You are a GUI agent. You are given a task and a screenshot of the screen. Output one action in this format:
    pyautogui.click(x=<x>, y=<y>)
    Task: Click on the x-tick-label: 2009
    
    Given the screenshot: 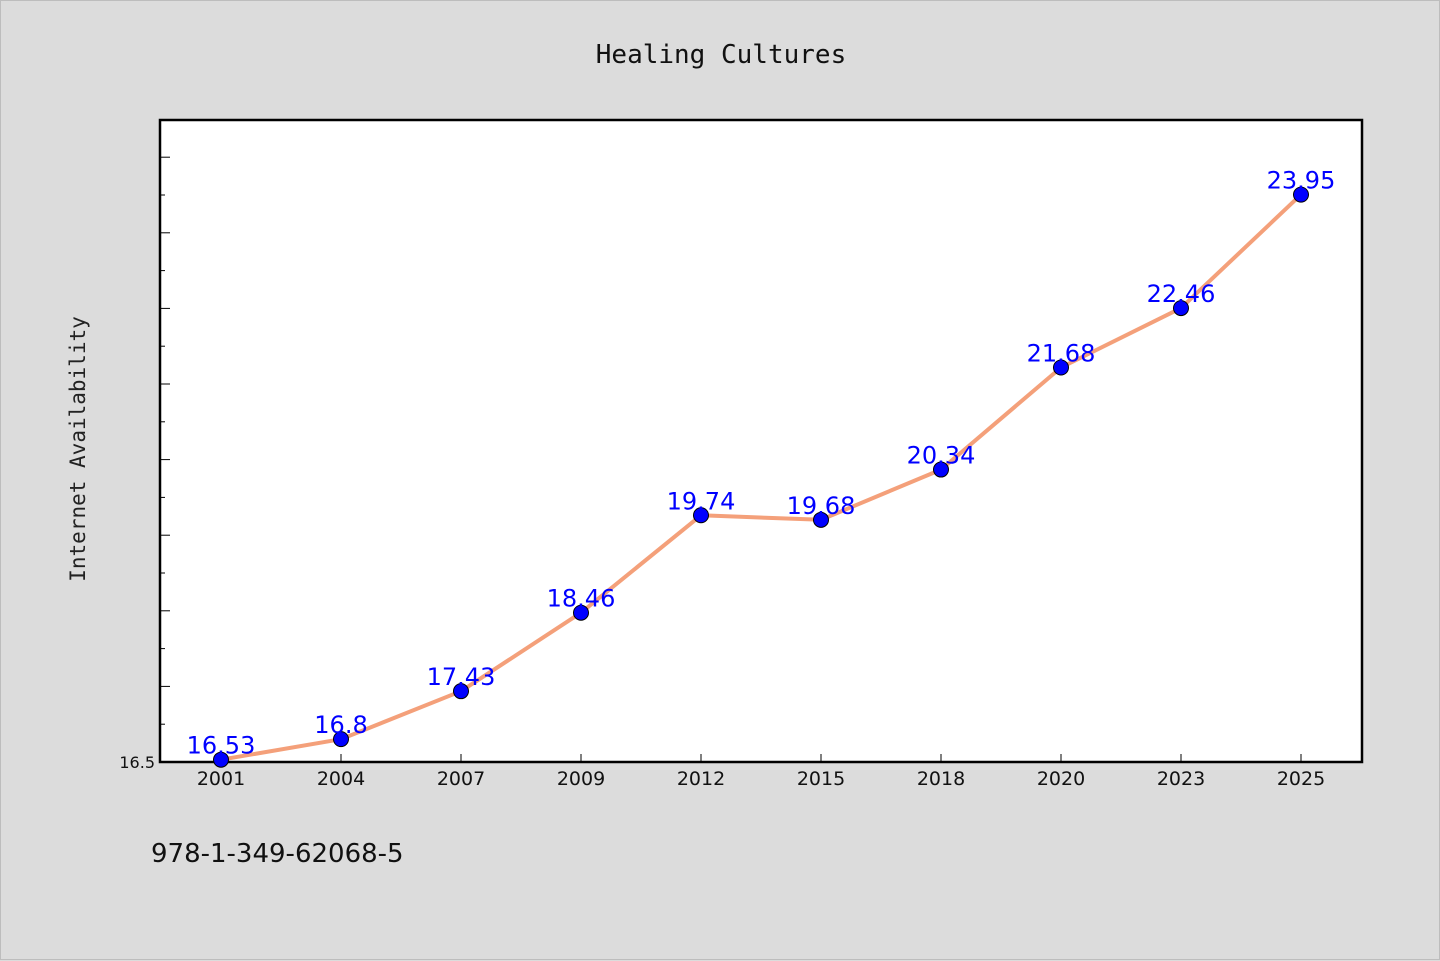 What is the action you would take?
    pyautogui.click(x=581, y=779)
    